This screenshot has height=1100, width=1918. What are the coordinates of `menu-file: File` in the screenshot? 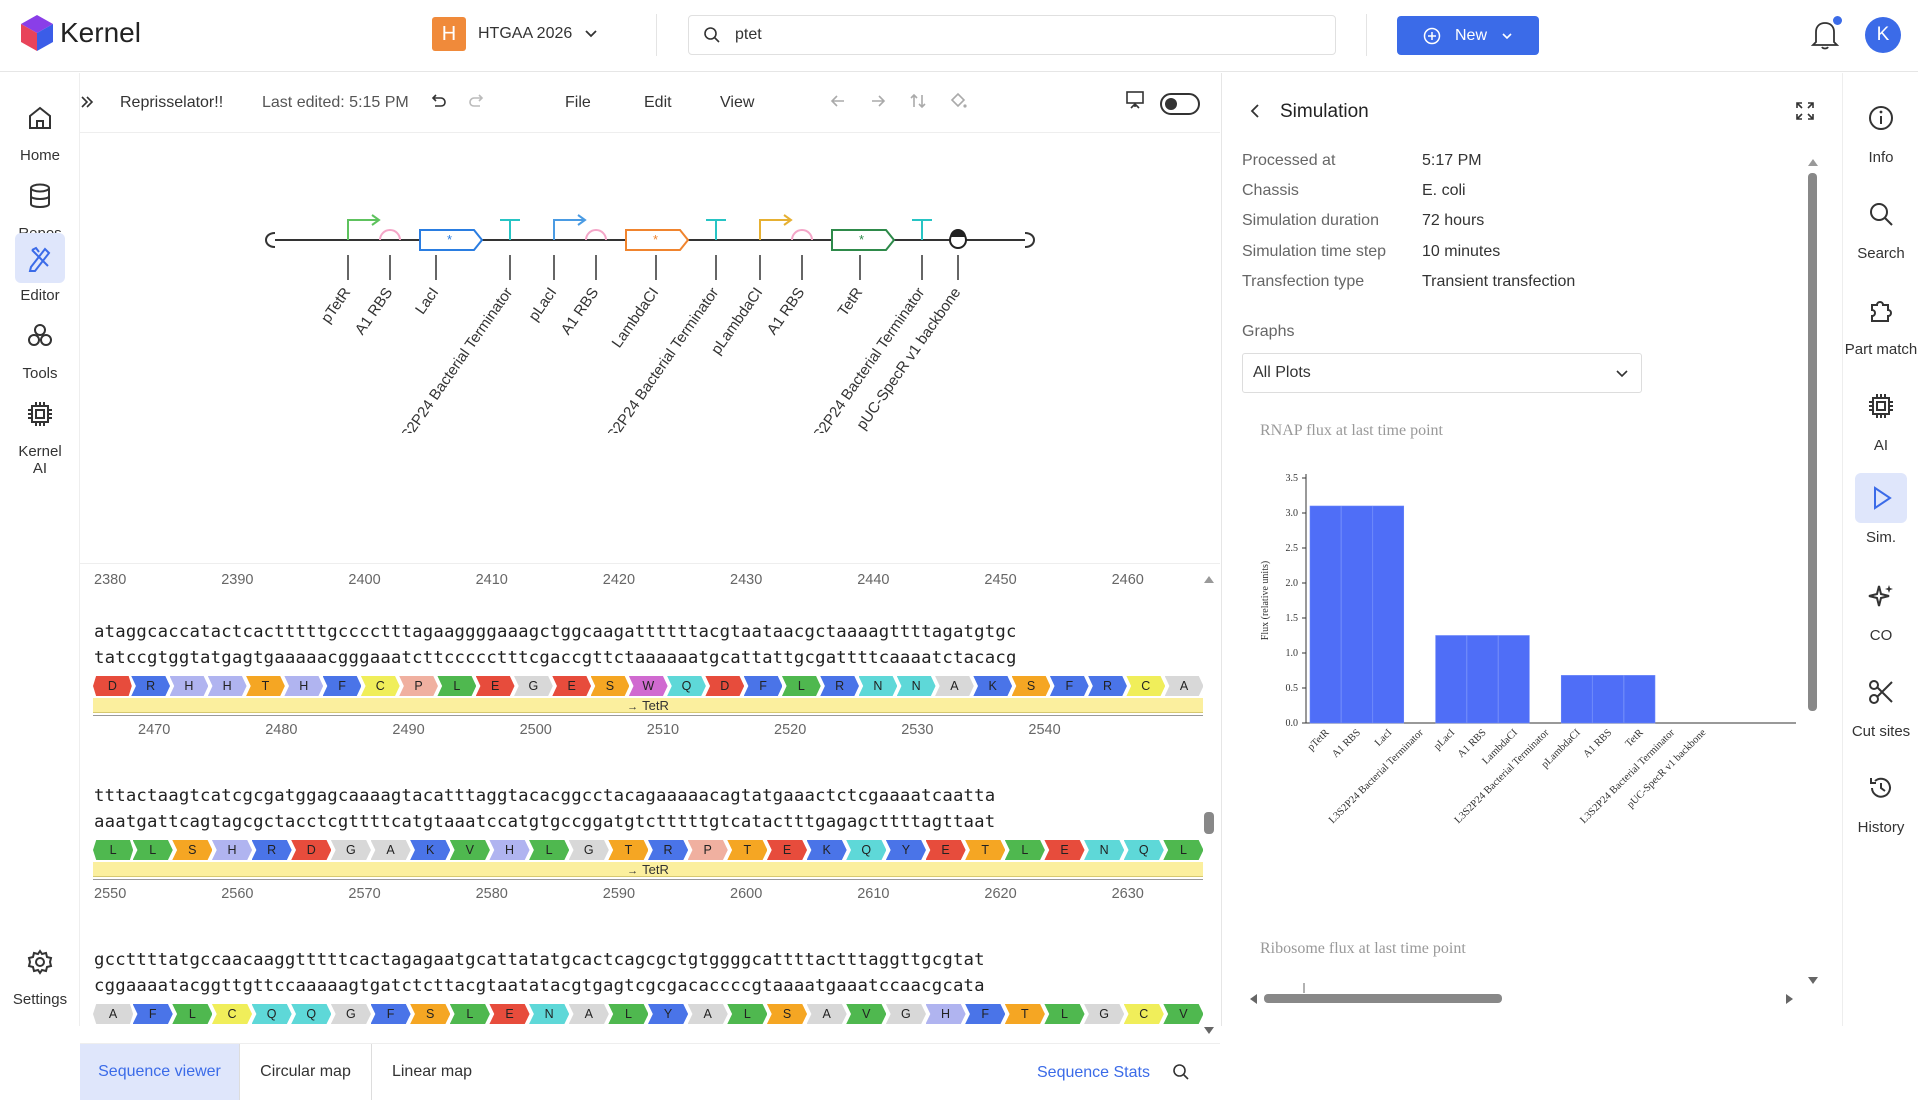 It's located at (578, 102).